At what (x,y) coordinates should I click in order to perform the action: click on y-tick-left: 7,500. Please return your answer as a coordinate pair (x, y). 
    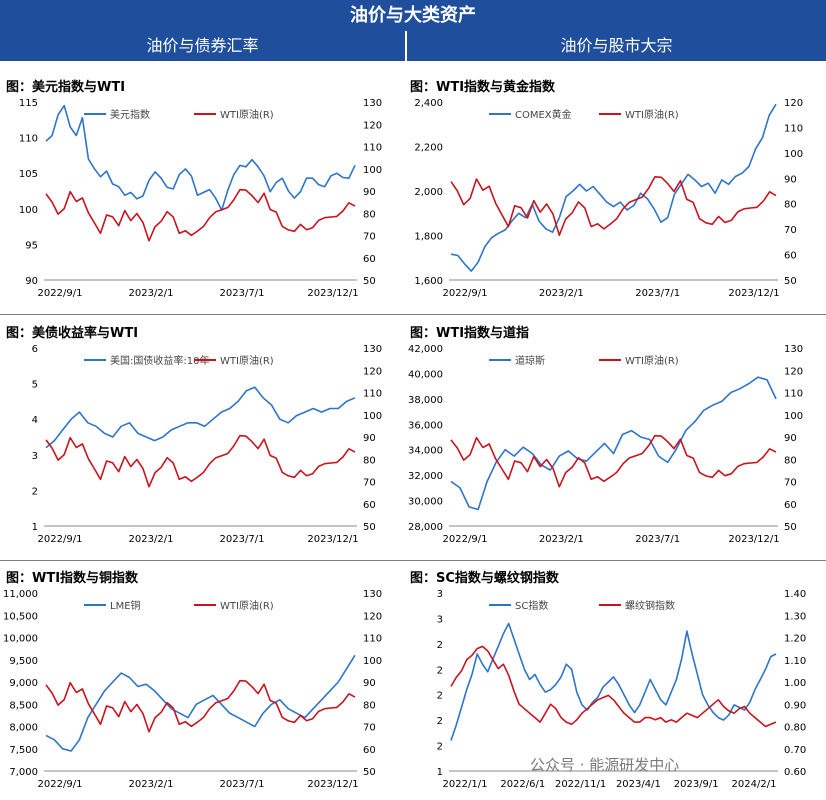
    Looking at the image, I should click on (23, 750).